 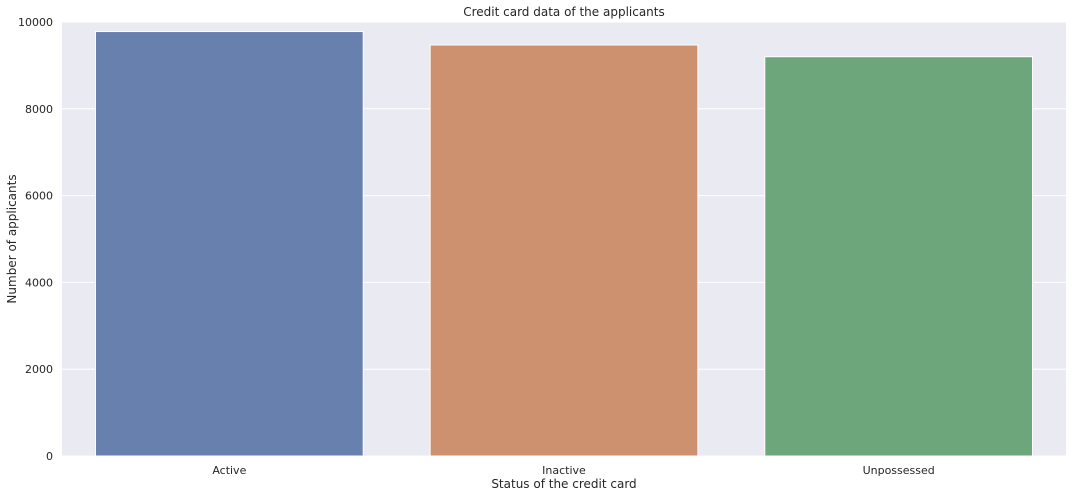 What do you see at coordinates (35, 239) in the screenshot?
I see `y-tick-labels: 0 2000 4000 6000 8000 10000` at bounding box center [35, 239].